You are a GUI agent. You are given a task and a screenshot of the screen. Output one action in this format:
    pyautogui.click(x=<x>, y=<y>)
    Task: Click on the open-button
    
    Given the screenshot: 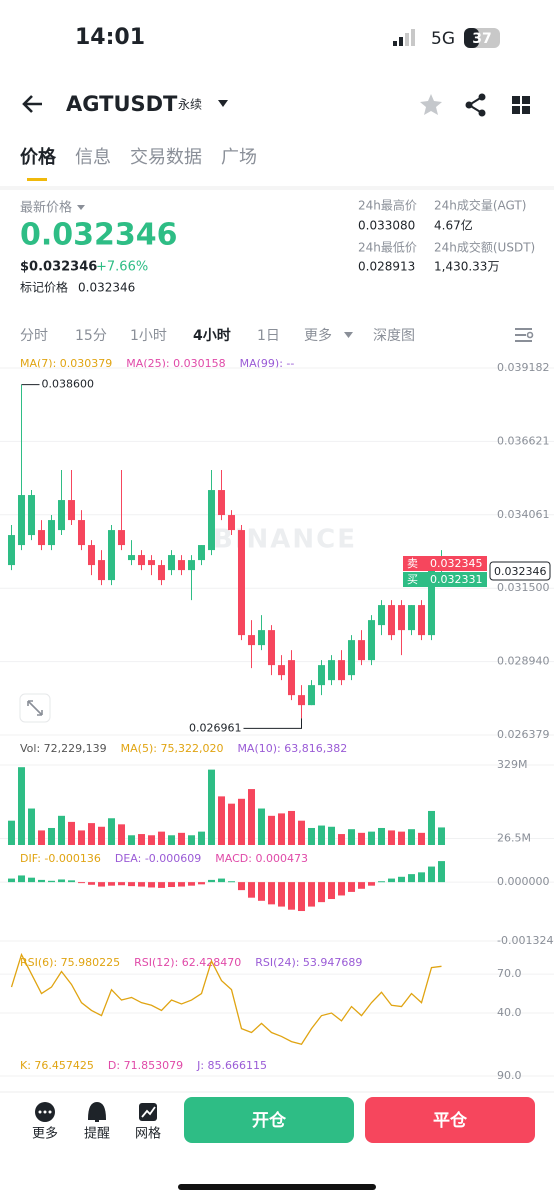 What is the action you would take?
    pyautogui.click(x=269, y=1120)
    